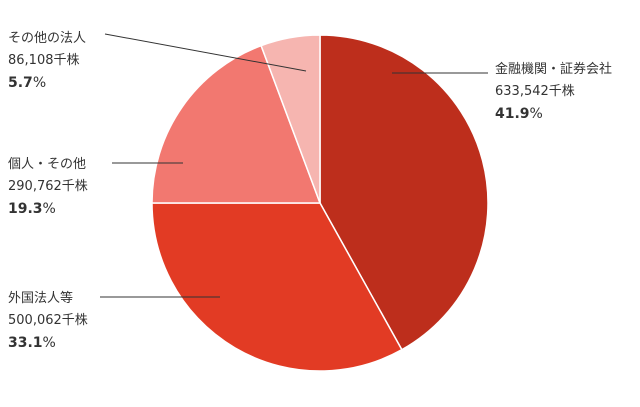 The width and height of the screenshot is (640, 407). What do you see at coordinates (205, 52) in the screenshot?
I see `leader-line-other-corporations` at bounding box center [205, 52].